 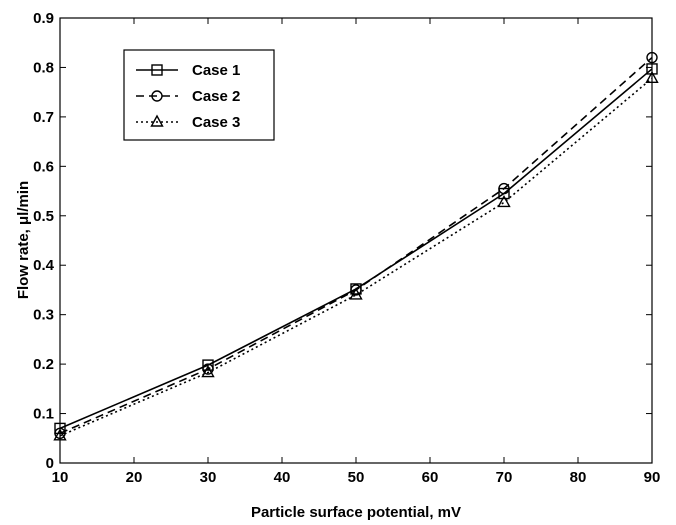 I want to click on legend-box, so click(x=199, y=95).